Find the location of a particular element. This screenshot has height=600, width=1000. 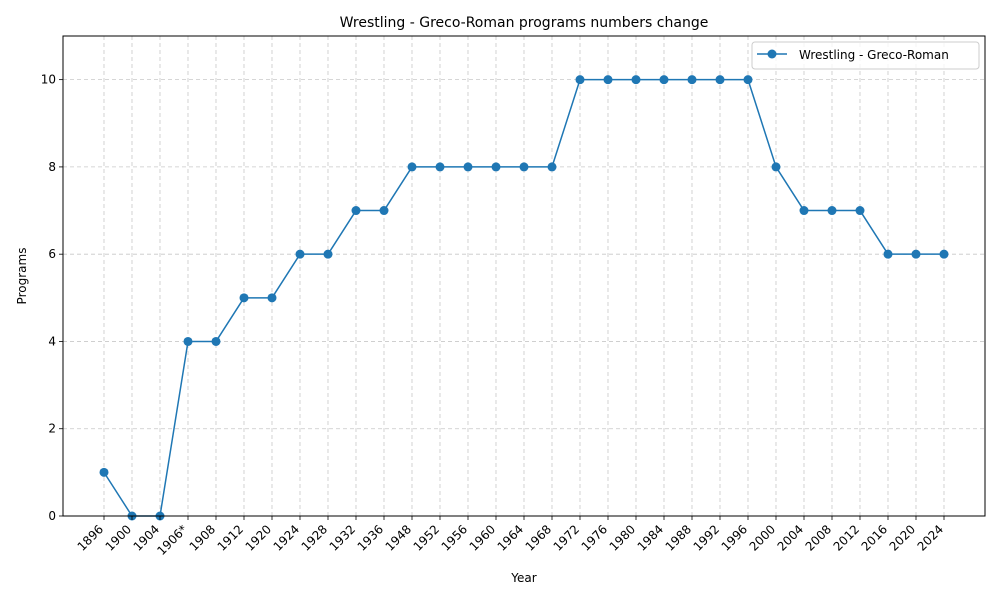

y-tick-label: 10 is located at coordinates (48, 80).